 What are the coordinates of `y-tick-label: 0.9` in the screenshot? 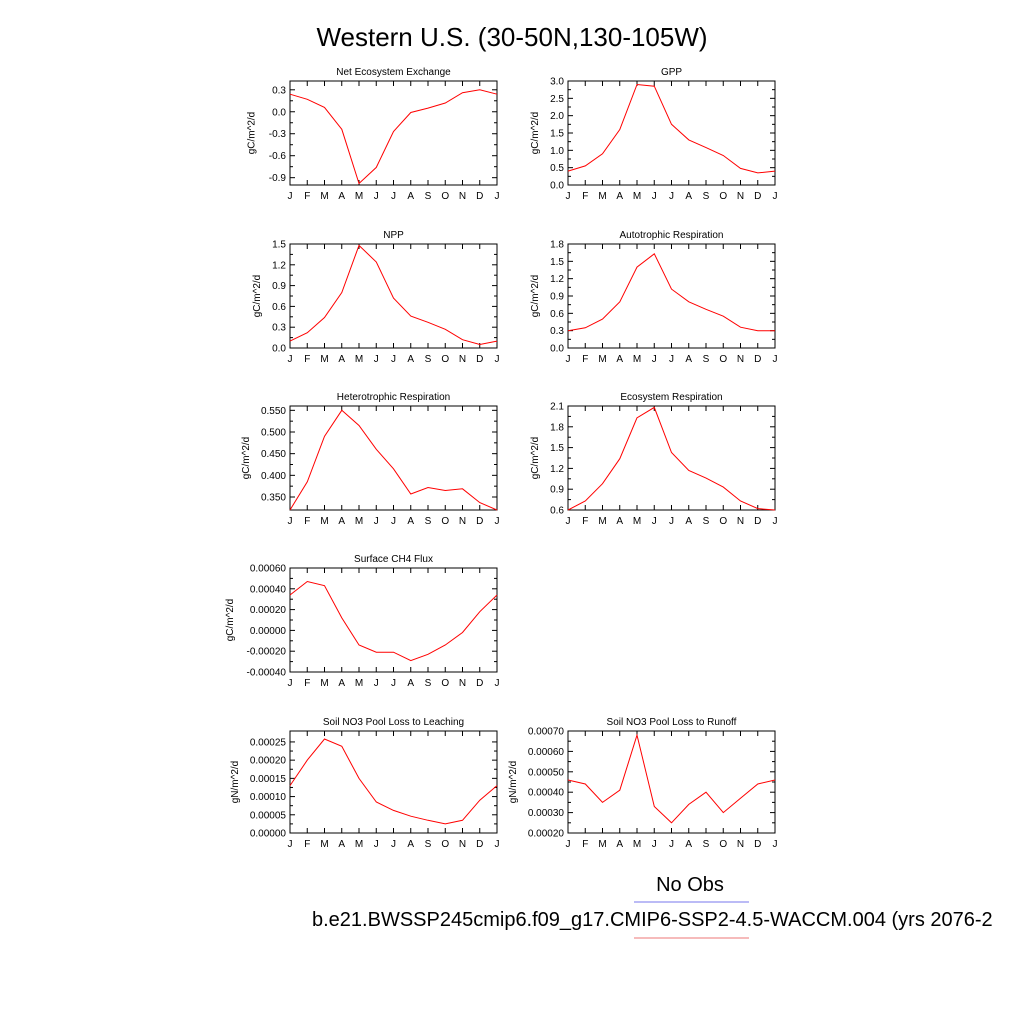 It's located at (557, 490).